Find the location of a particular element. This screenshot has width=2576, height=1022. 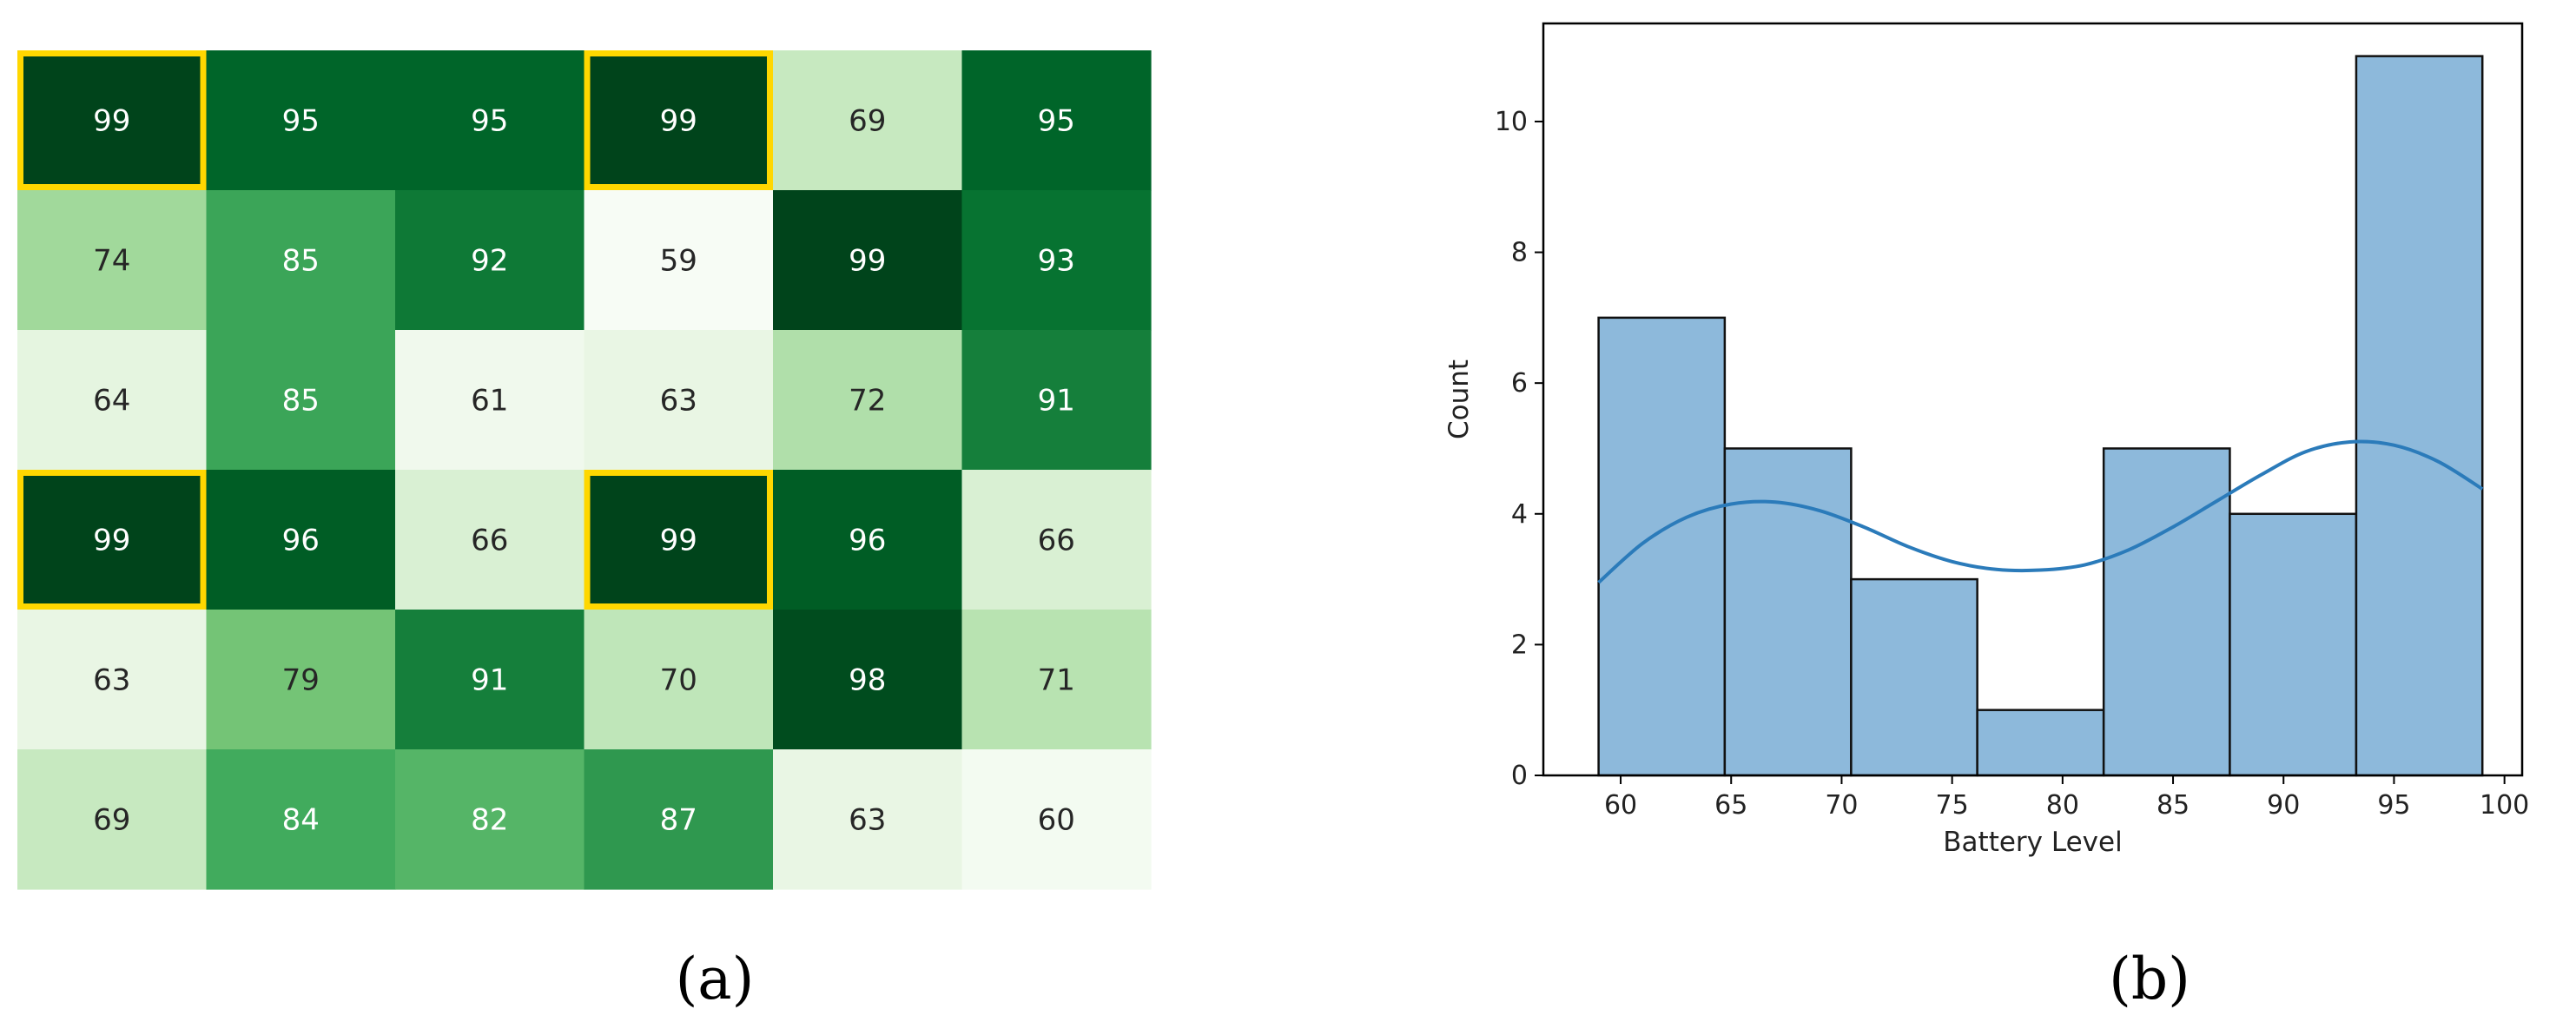

heatmap-cell-label: 60 is located at coordinates (1056, 820).